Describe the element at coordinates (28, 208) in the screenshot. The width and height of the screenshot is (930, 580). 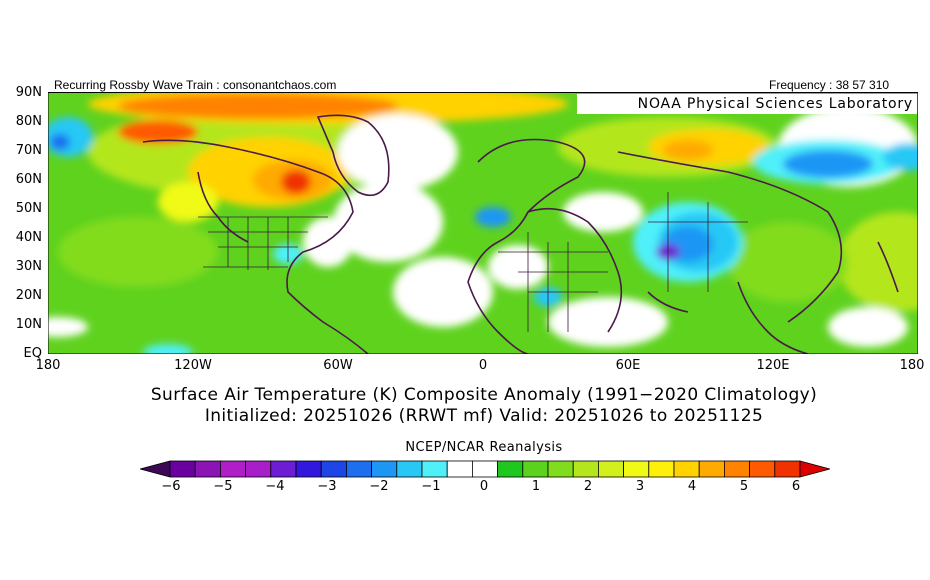
I see `lat-label-50n: 50N` at that location.